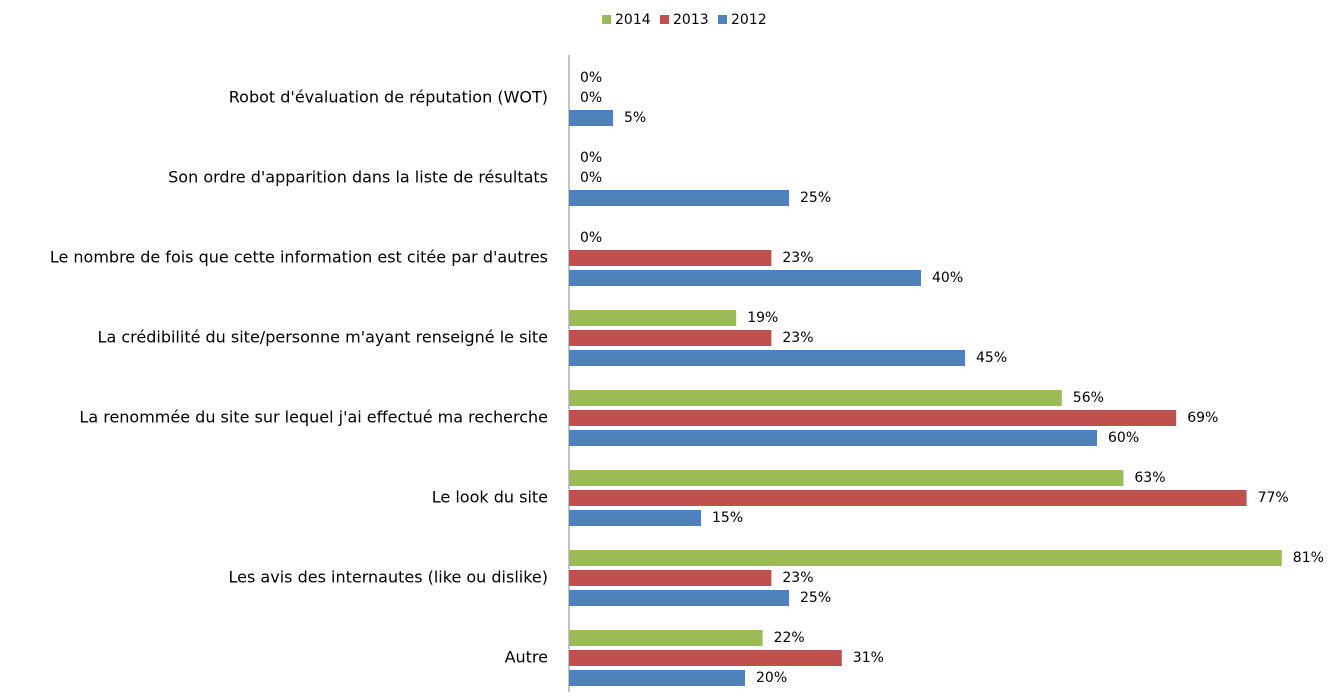 The height and width of the screenshot is (696, 1329). I want to click on data-label: 77%, so click(1273, 498).